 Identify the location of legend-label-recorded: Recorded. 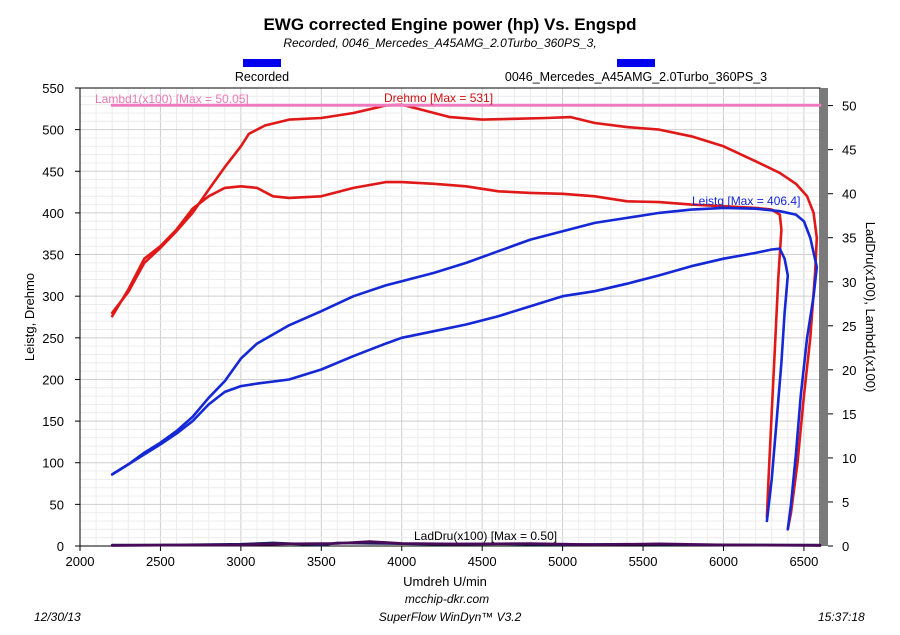
(262, 77).